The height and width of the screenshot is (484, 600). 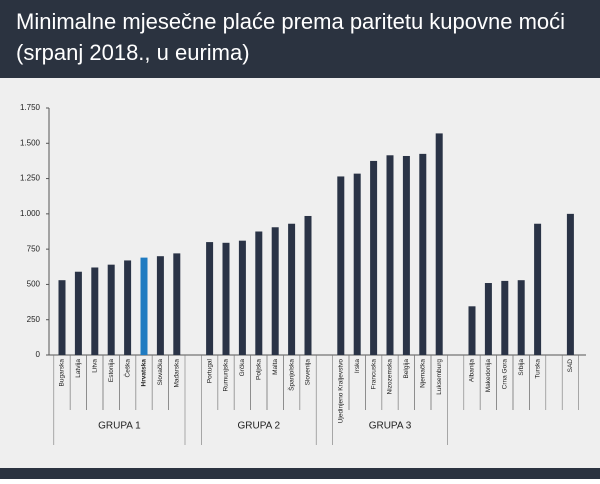 I want to click on y-tick-label: 500, so click(x=34, y=284).